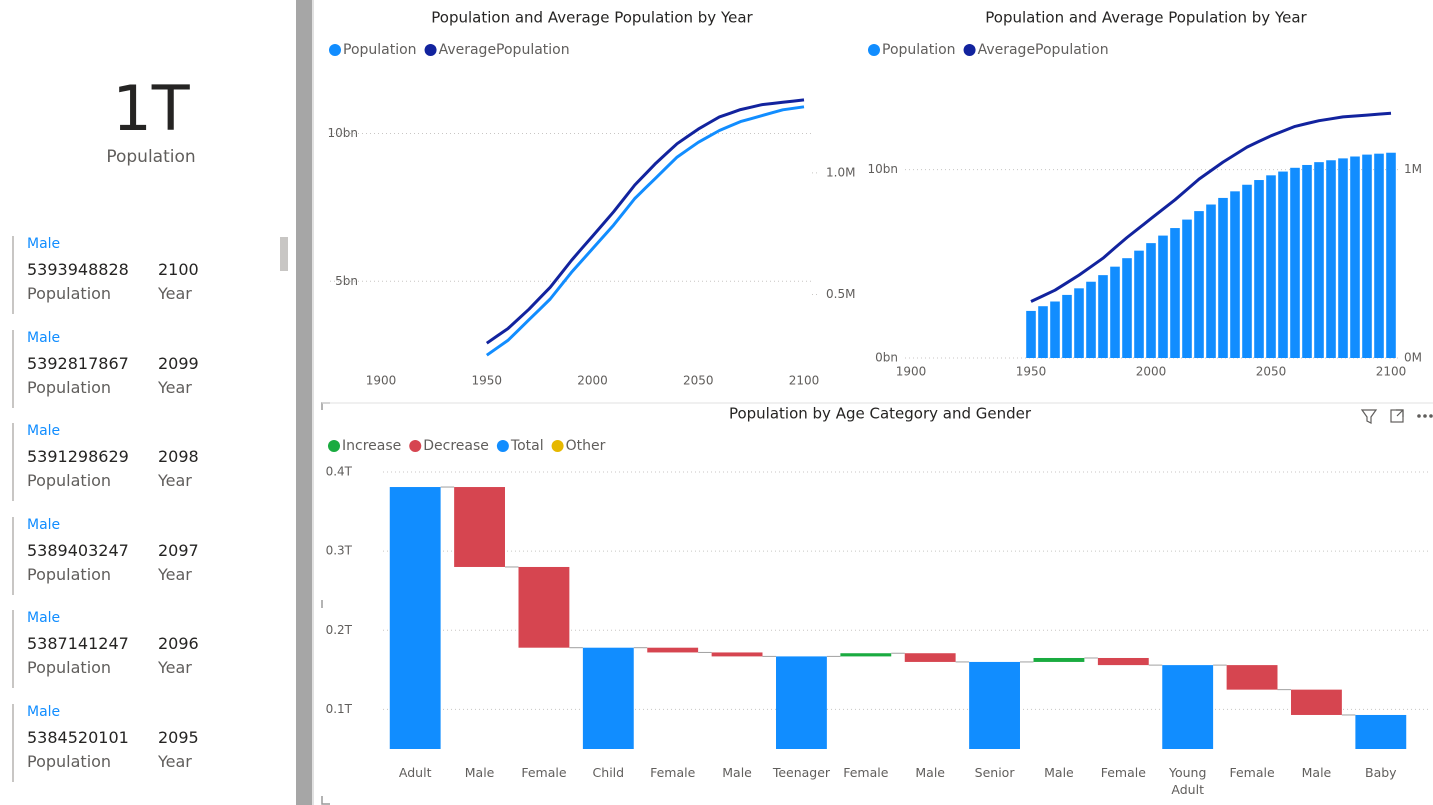 The width and height of the screenshot is (1433, 805). Describe the element at coordinates (886, 358) in the screenshot. I see `y-tick-label: 0bn` at that location.